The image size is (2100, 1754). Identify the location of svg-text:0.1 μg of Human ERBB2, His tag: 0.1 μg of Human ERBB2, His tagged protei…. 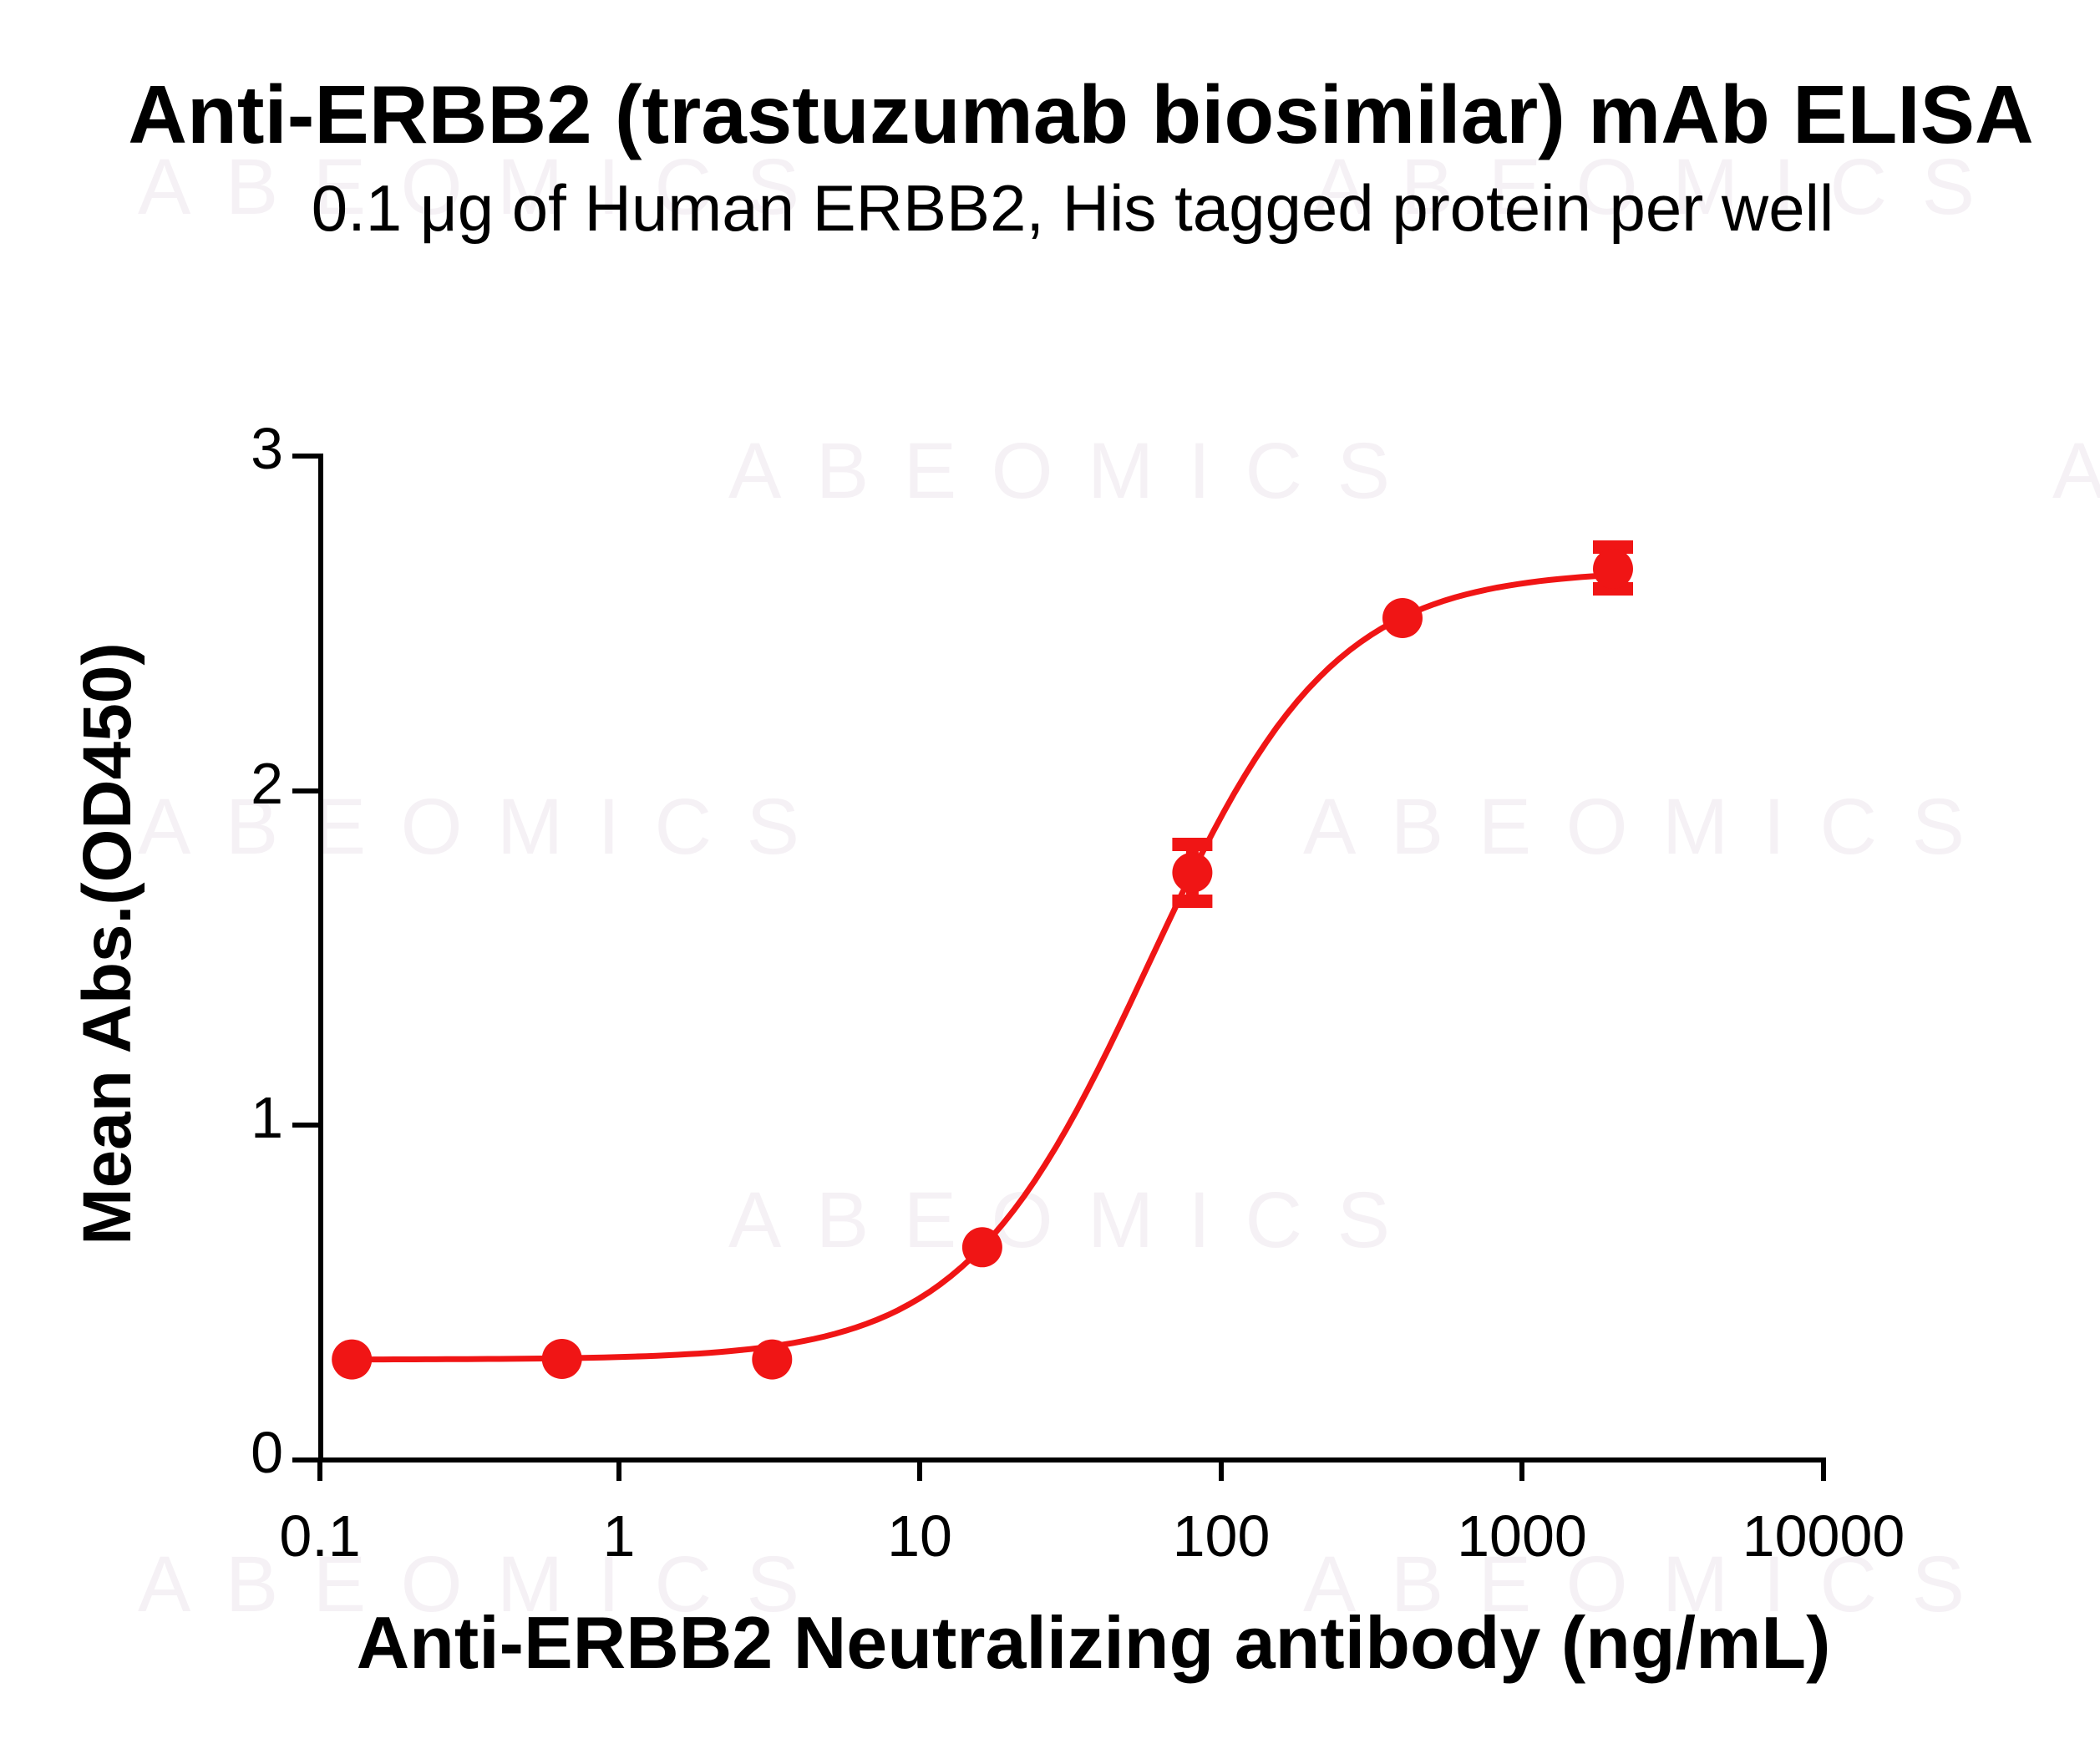
(1073, 208).